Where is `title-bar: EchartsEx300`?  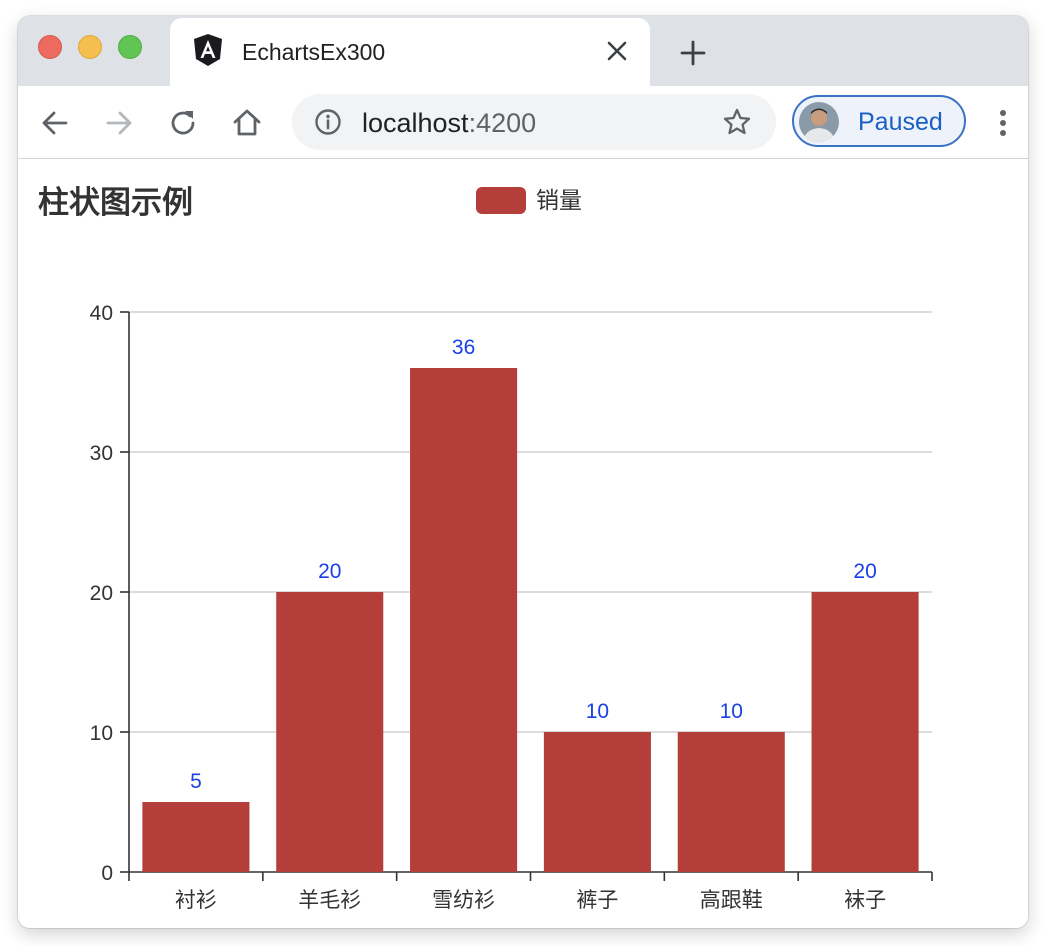
title-bar: EchartsEx300 is located at coordinates (523, 51).